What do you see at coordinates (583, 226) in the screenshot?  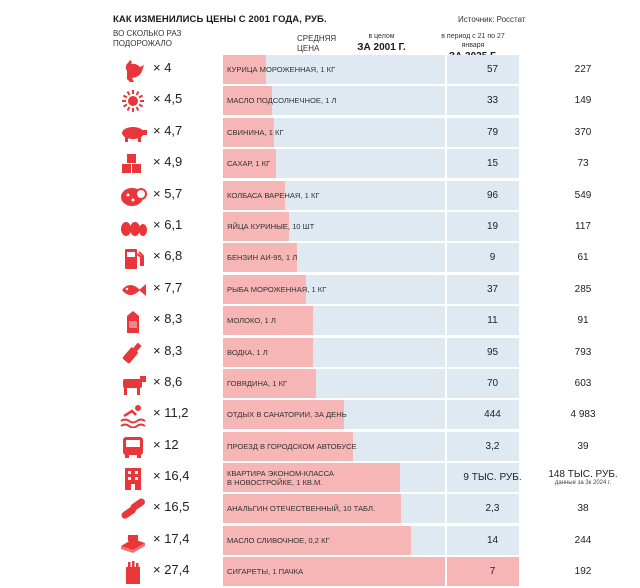 I see `price-2025: 117` at bounding box center [583, 226].